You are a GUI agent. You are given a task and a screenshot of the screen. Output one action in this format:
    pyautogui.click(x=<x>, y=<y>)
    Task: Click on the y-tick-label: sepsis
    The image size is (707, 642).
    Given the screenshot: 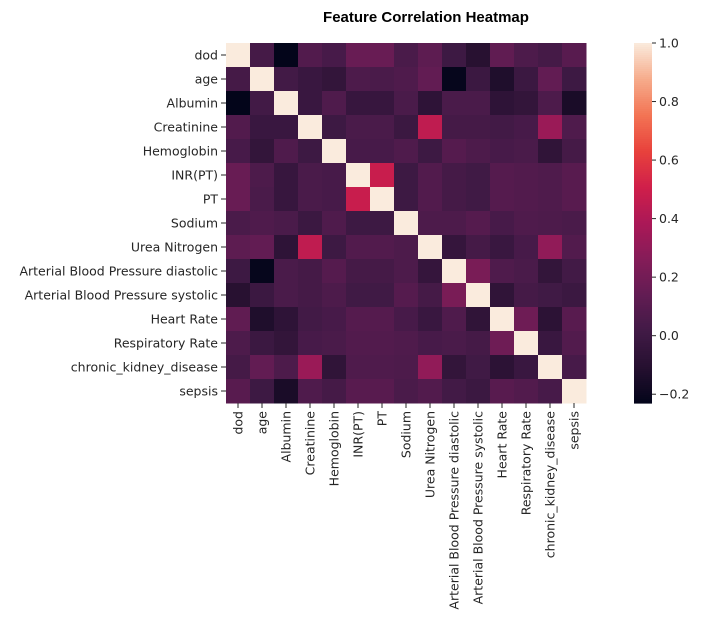 What is the action you would take?
    pyautogui.click(x=198, y=391)
    